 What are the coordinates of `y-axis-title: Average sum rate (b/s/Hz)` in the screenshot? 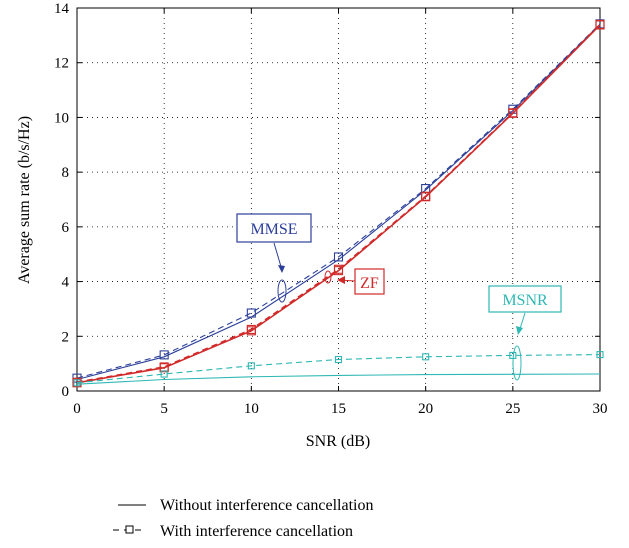 It's located at (24, 200).